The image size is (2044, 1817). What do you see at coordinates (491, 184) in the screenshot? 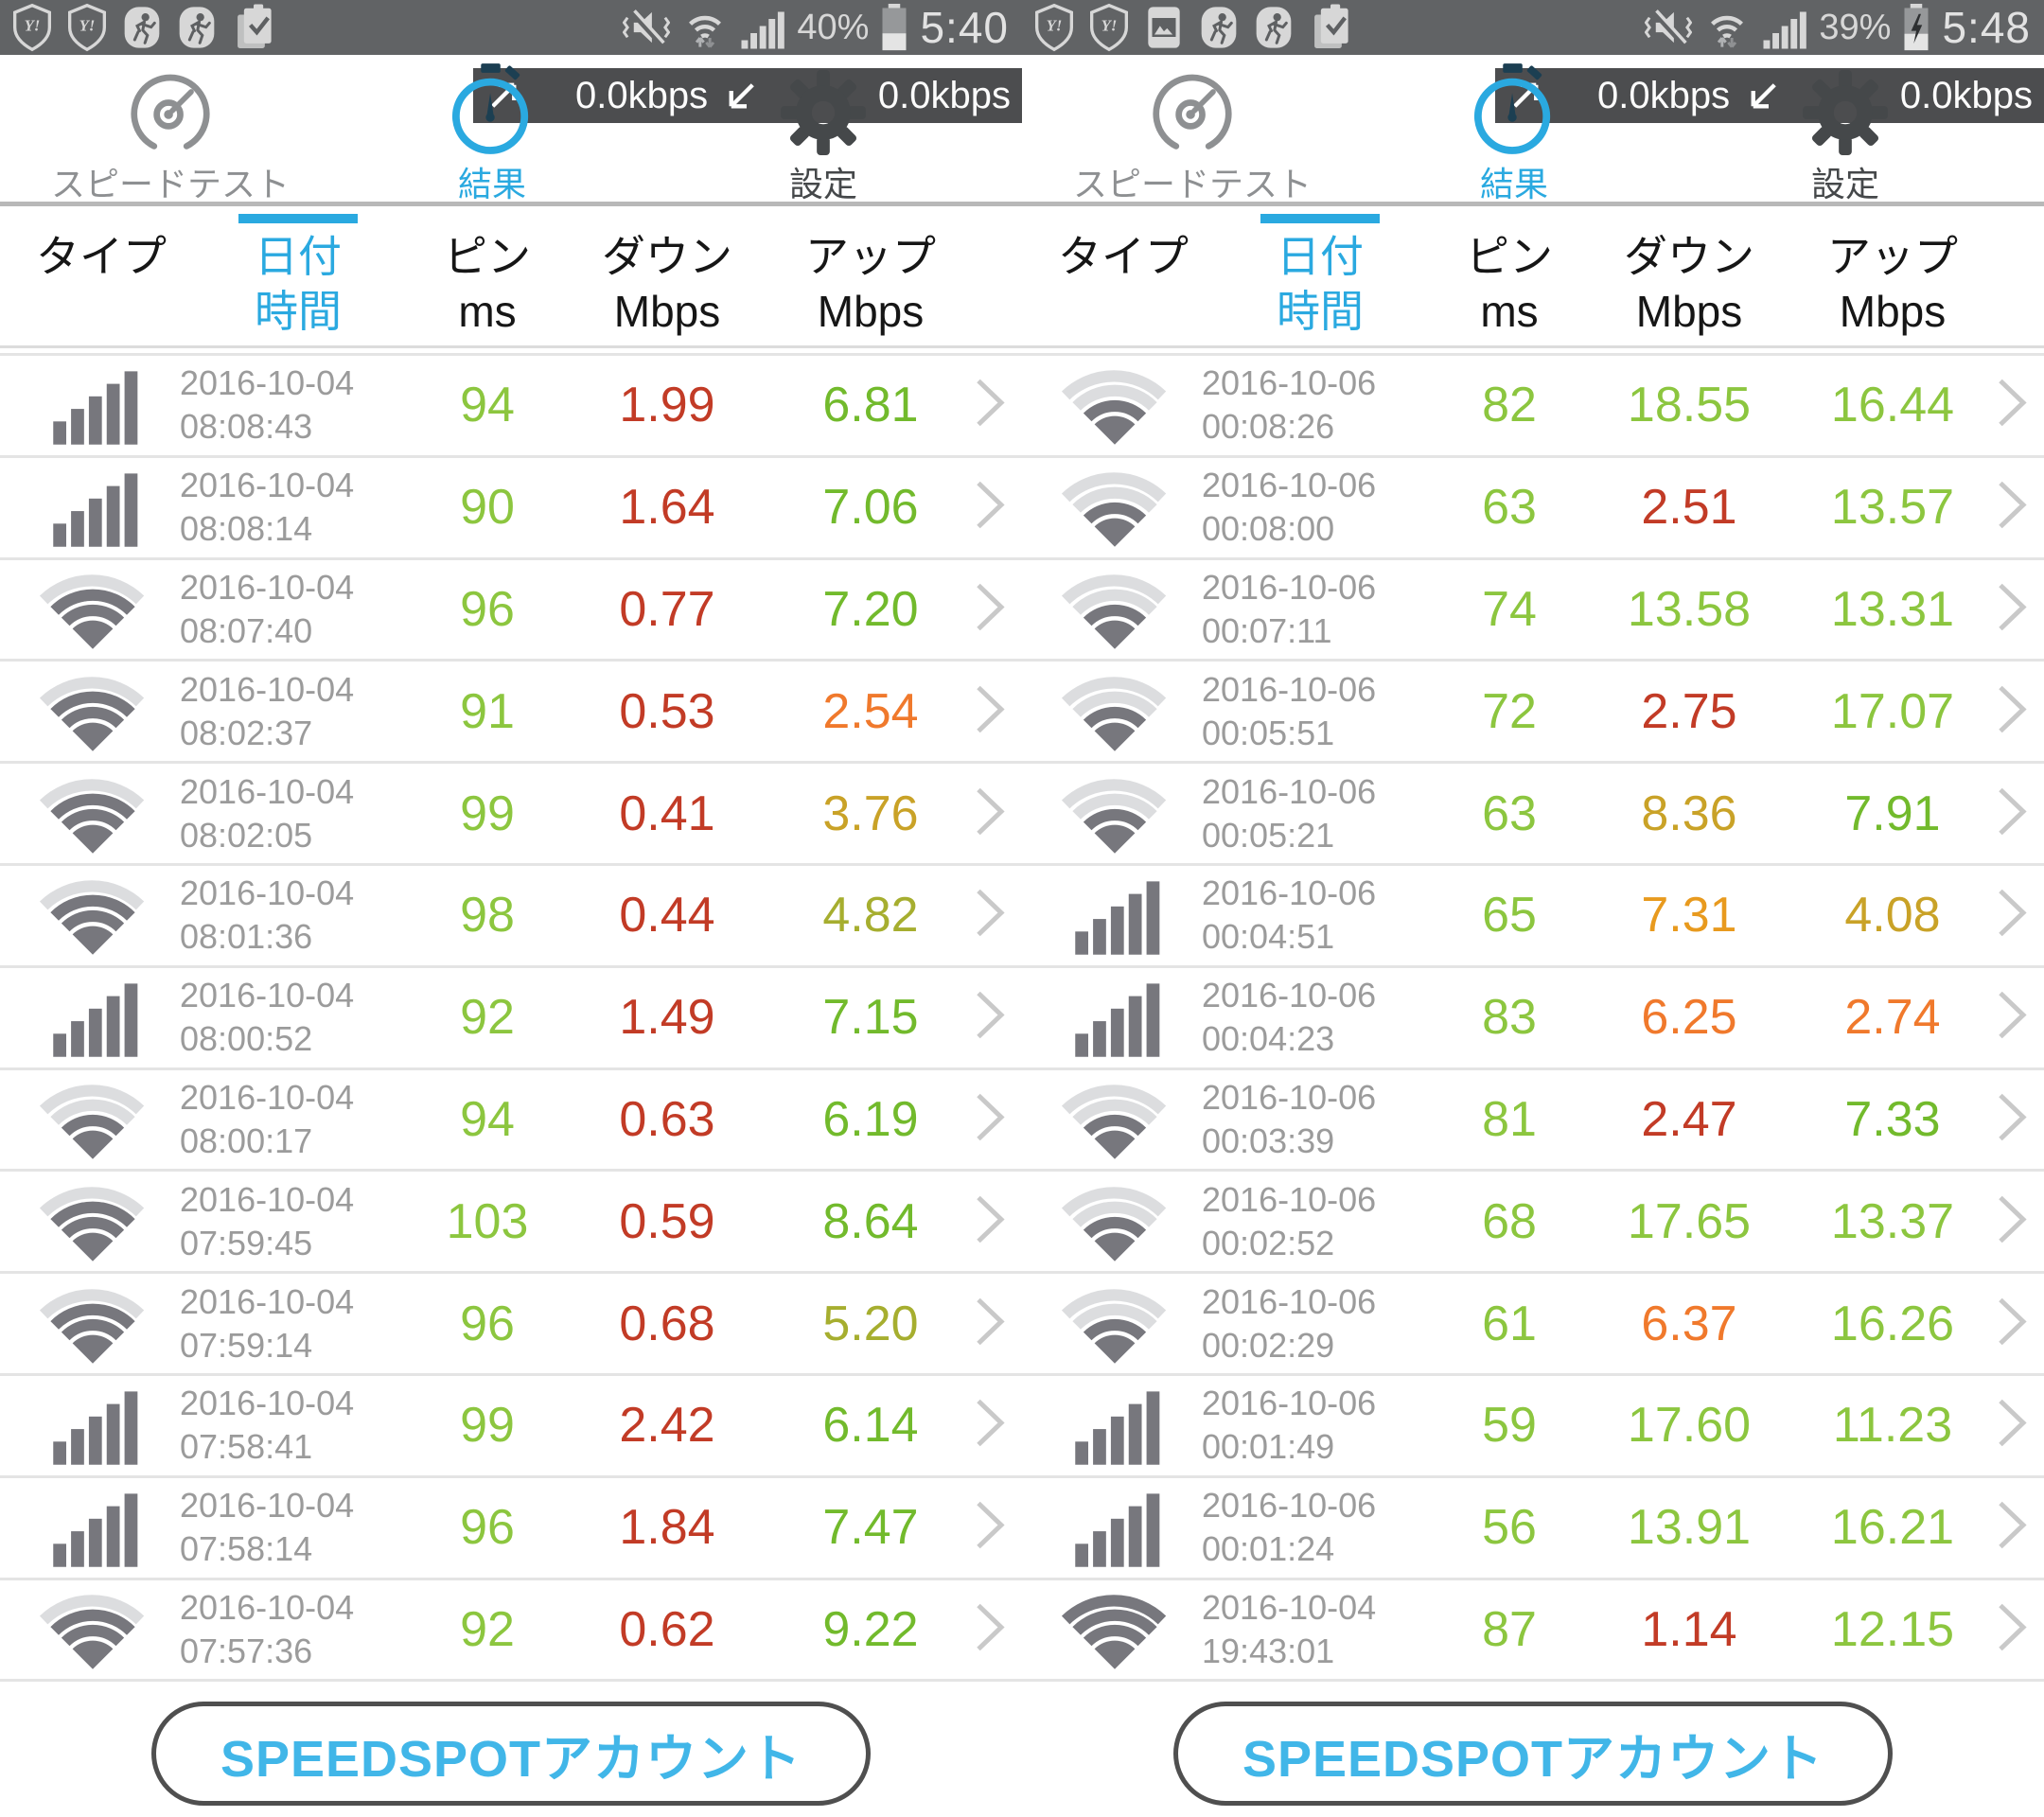
I see `tab-results-label: 結果` at bounding box center [491, 184].